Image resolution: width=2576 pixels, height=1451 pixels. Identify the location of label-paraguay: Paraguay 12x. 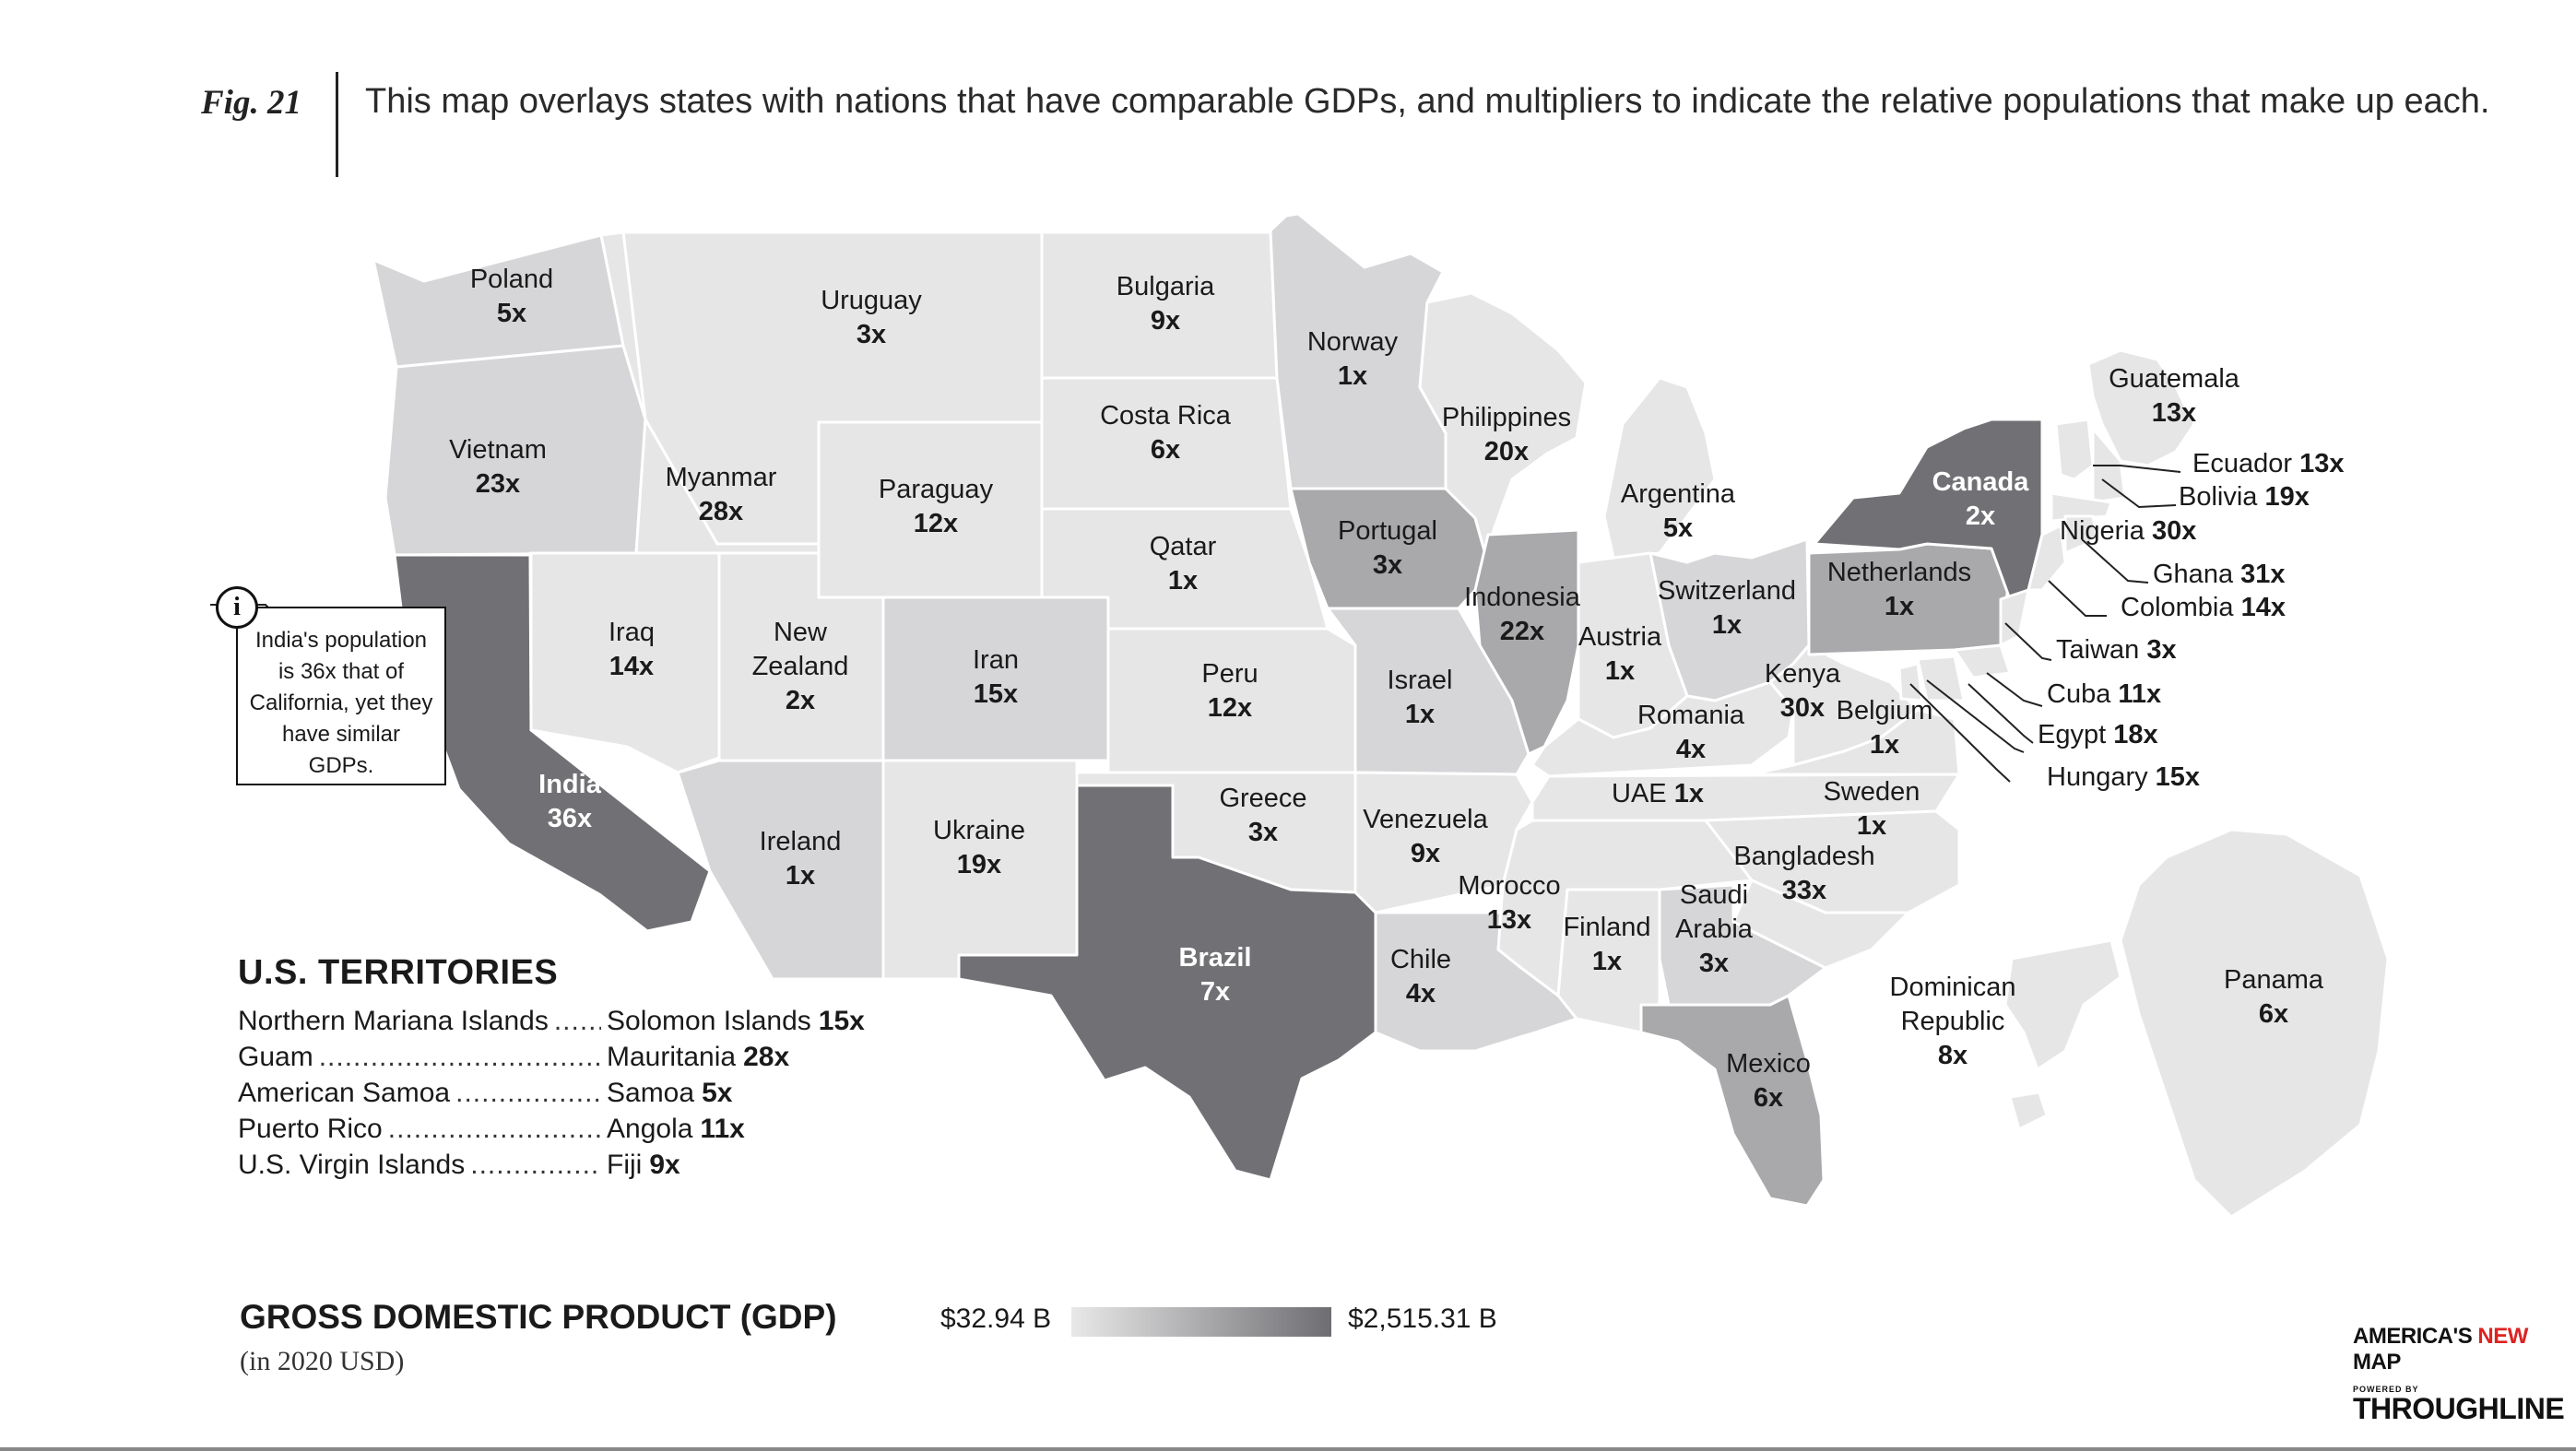
(936, 507).